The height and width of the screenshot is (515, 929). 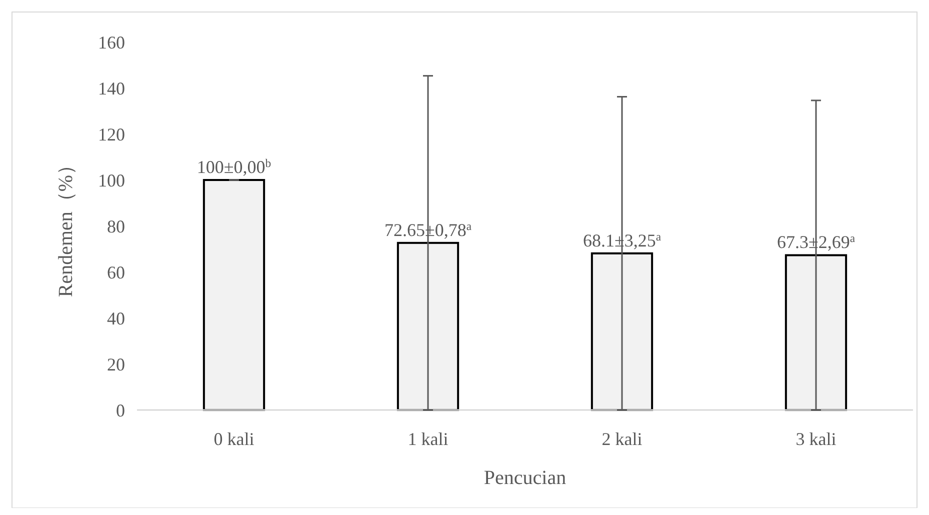 I want to click on x-tick-label: 2 kali, so click(x=622, y=439).